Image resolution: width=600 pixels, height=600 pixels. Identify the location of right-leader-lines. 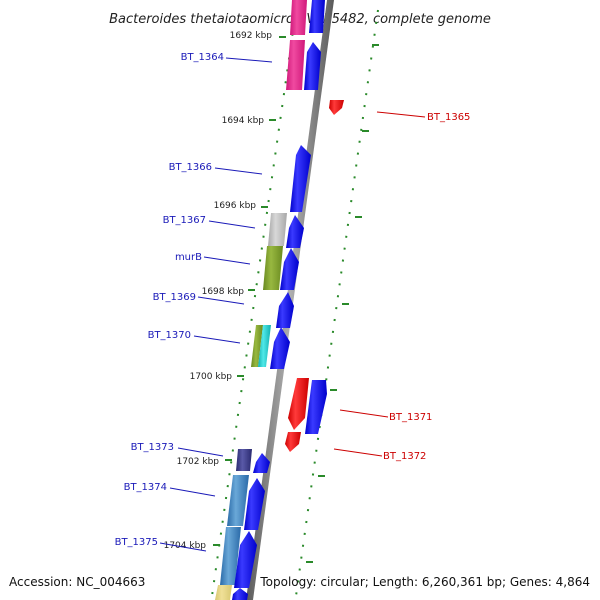
(379, 284).